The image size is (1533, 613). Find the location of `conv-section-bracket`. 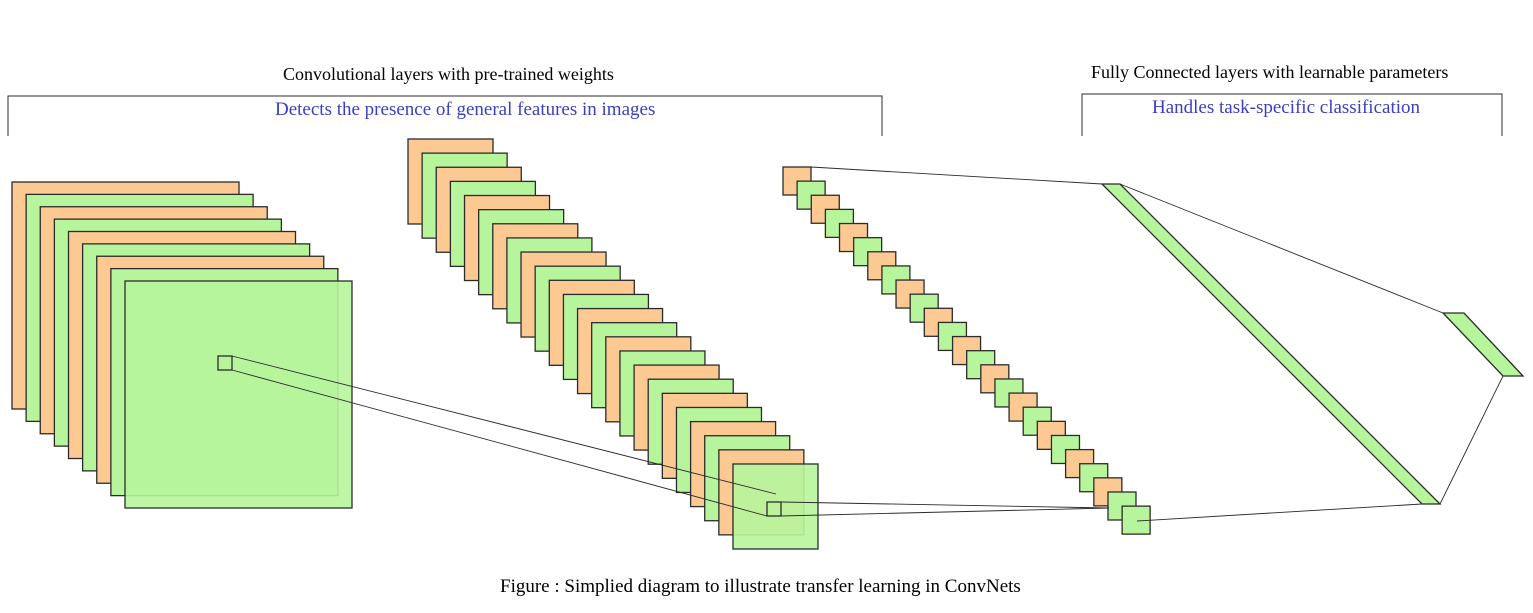

conv-section-bracket is located at coordinates (445, 115).